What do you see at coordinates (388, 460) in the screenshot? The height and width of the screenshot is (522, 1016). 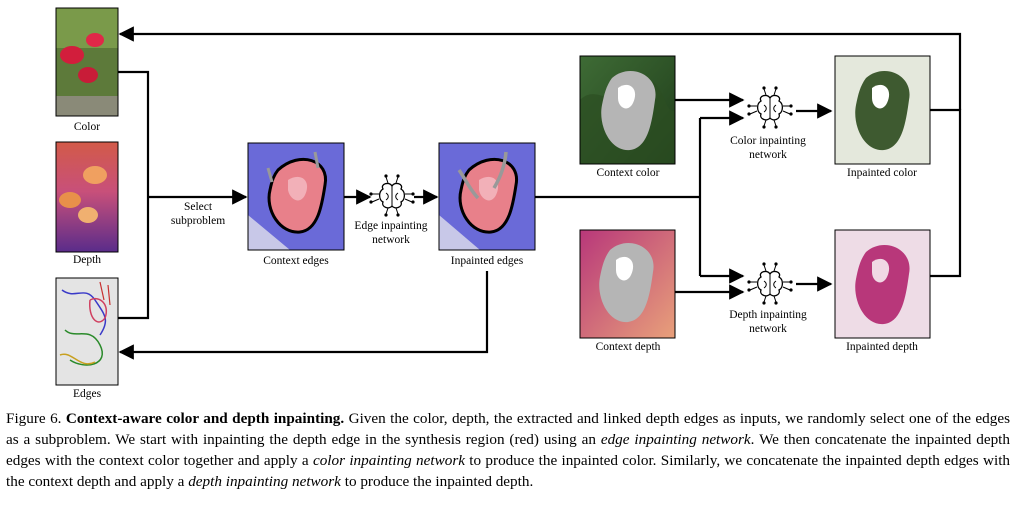 I see `caption-color-network: color inpainting network` at bounding box center [388, 460].